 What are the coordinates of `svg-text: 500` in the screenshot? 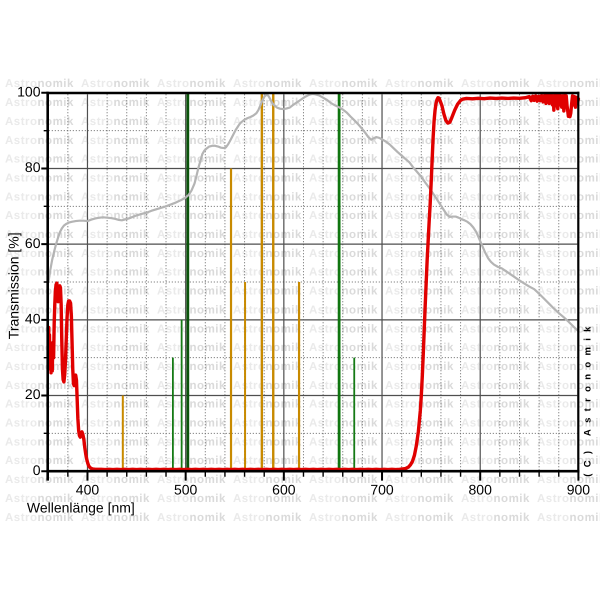 It's located at (186, 489).